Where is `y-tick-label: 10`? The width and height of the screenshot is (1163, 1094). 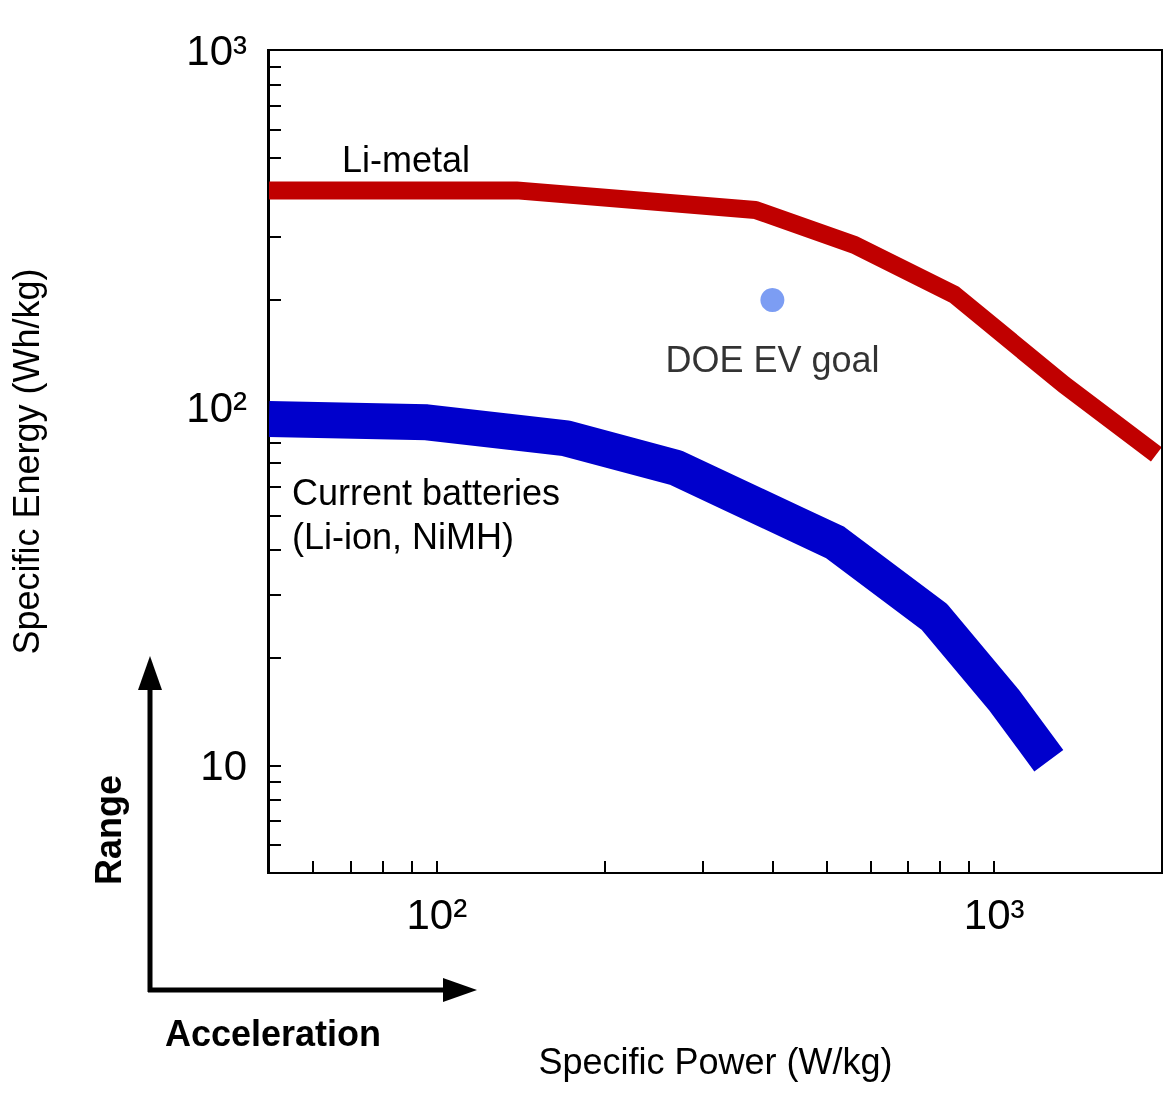 y-tick-label: 10 is located at coordinates (223, 765).